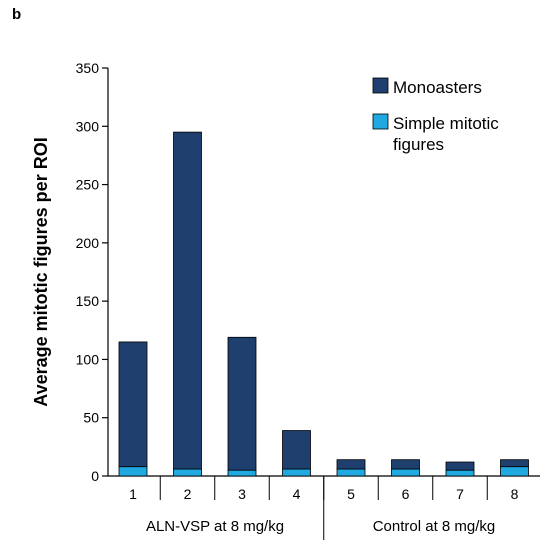 Image resolution: width=540 pixels, height=544 pixels. I want to click on y-tick-label: 0, so click(95, 476).